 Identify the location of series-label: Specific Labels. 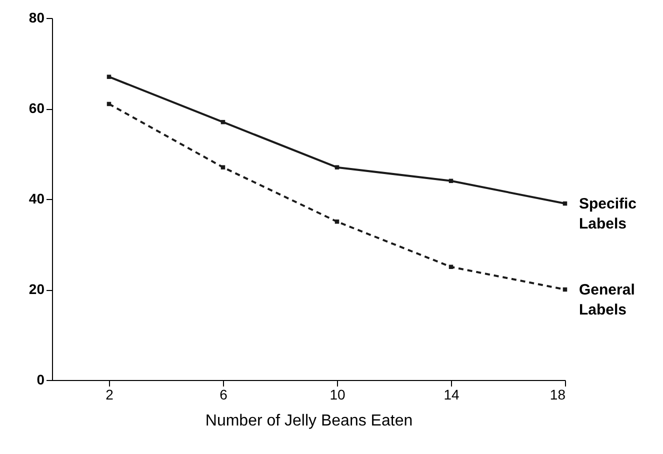
(608, 214).